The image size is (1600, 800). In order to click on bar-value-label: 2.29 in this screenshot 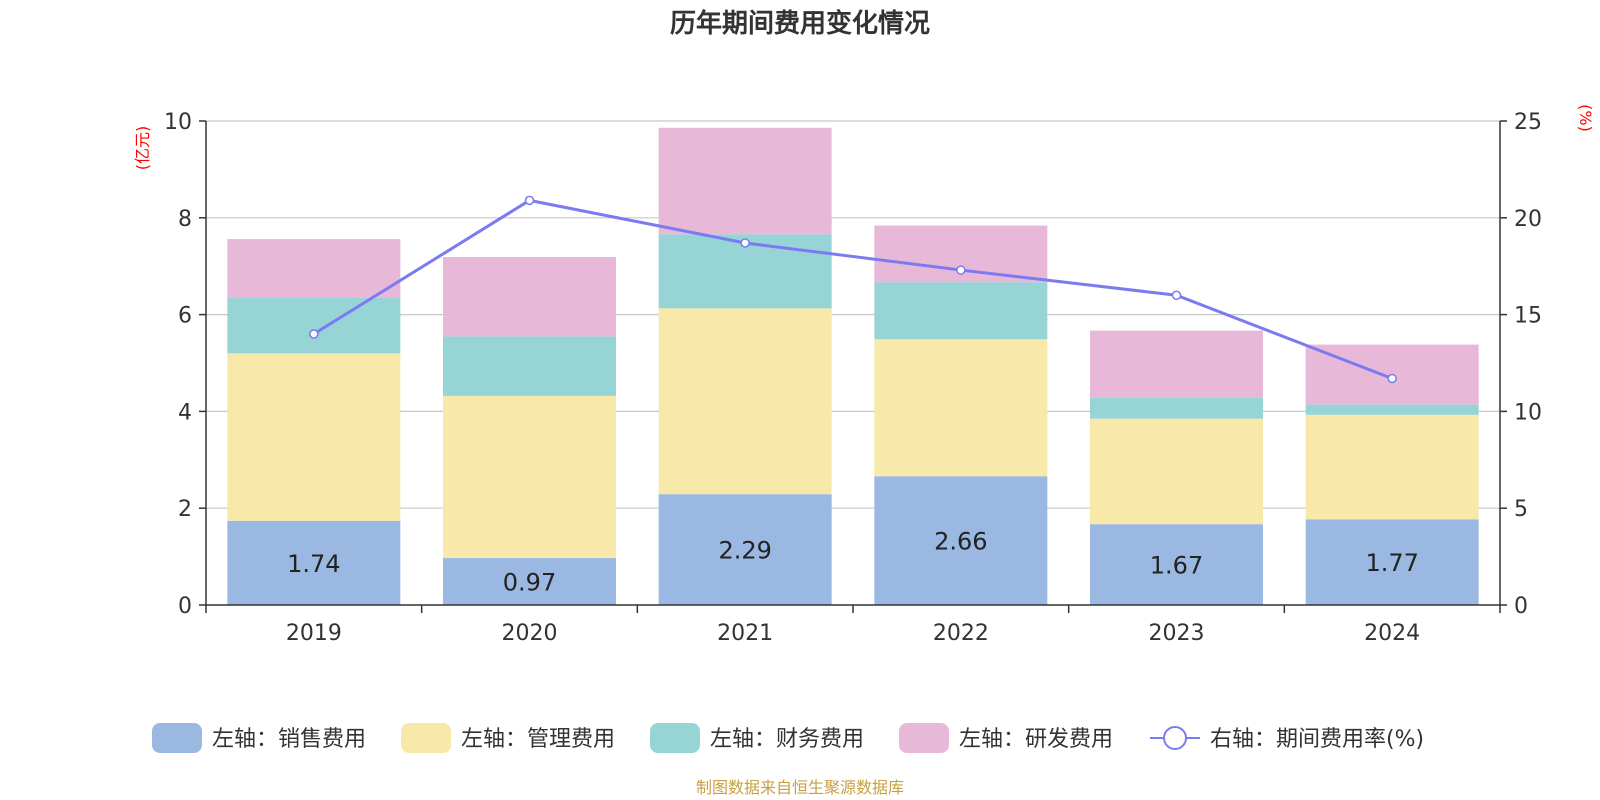, I will do `click(744, 551)`.